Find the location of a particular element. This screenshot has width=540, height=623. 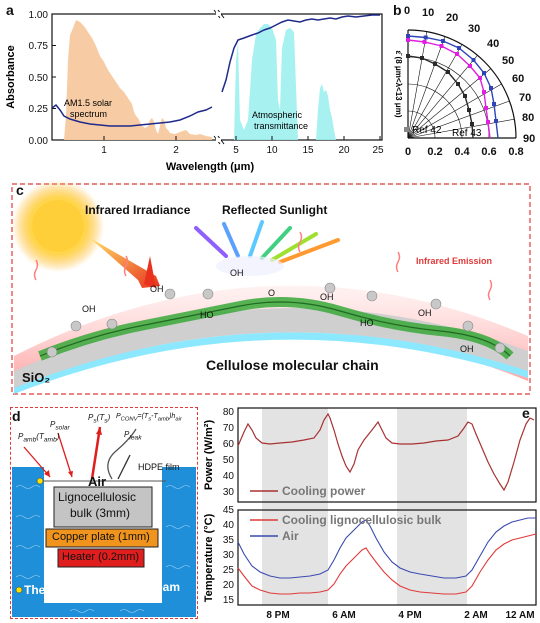

panel-a-ylabel: Absorbance is located at coordinates (11, 77).